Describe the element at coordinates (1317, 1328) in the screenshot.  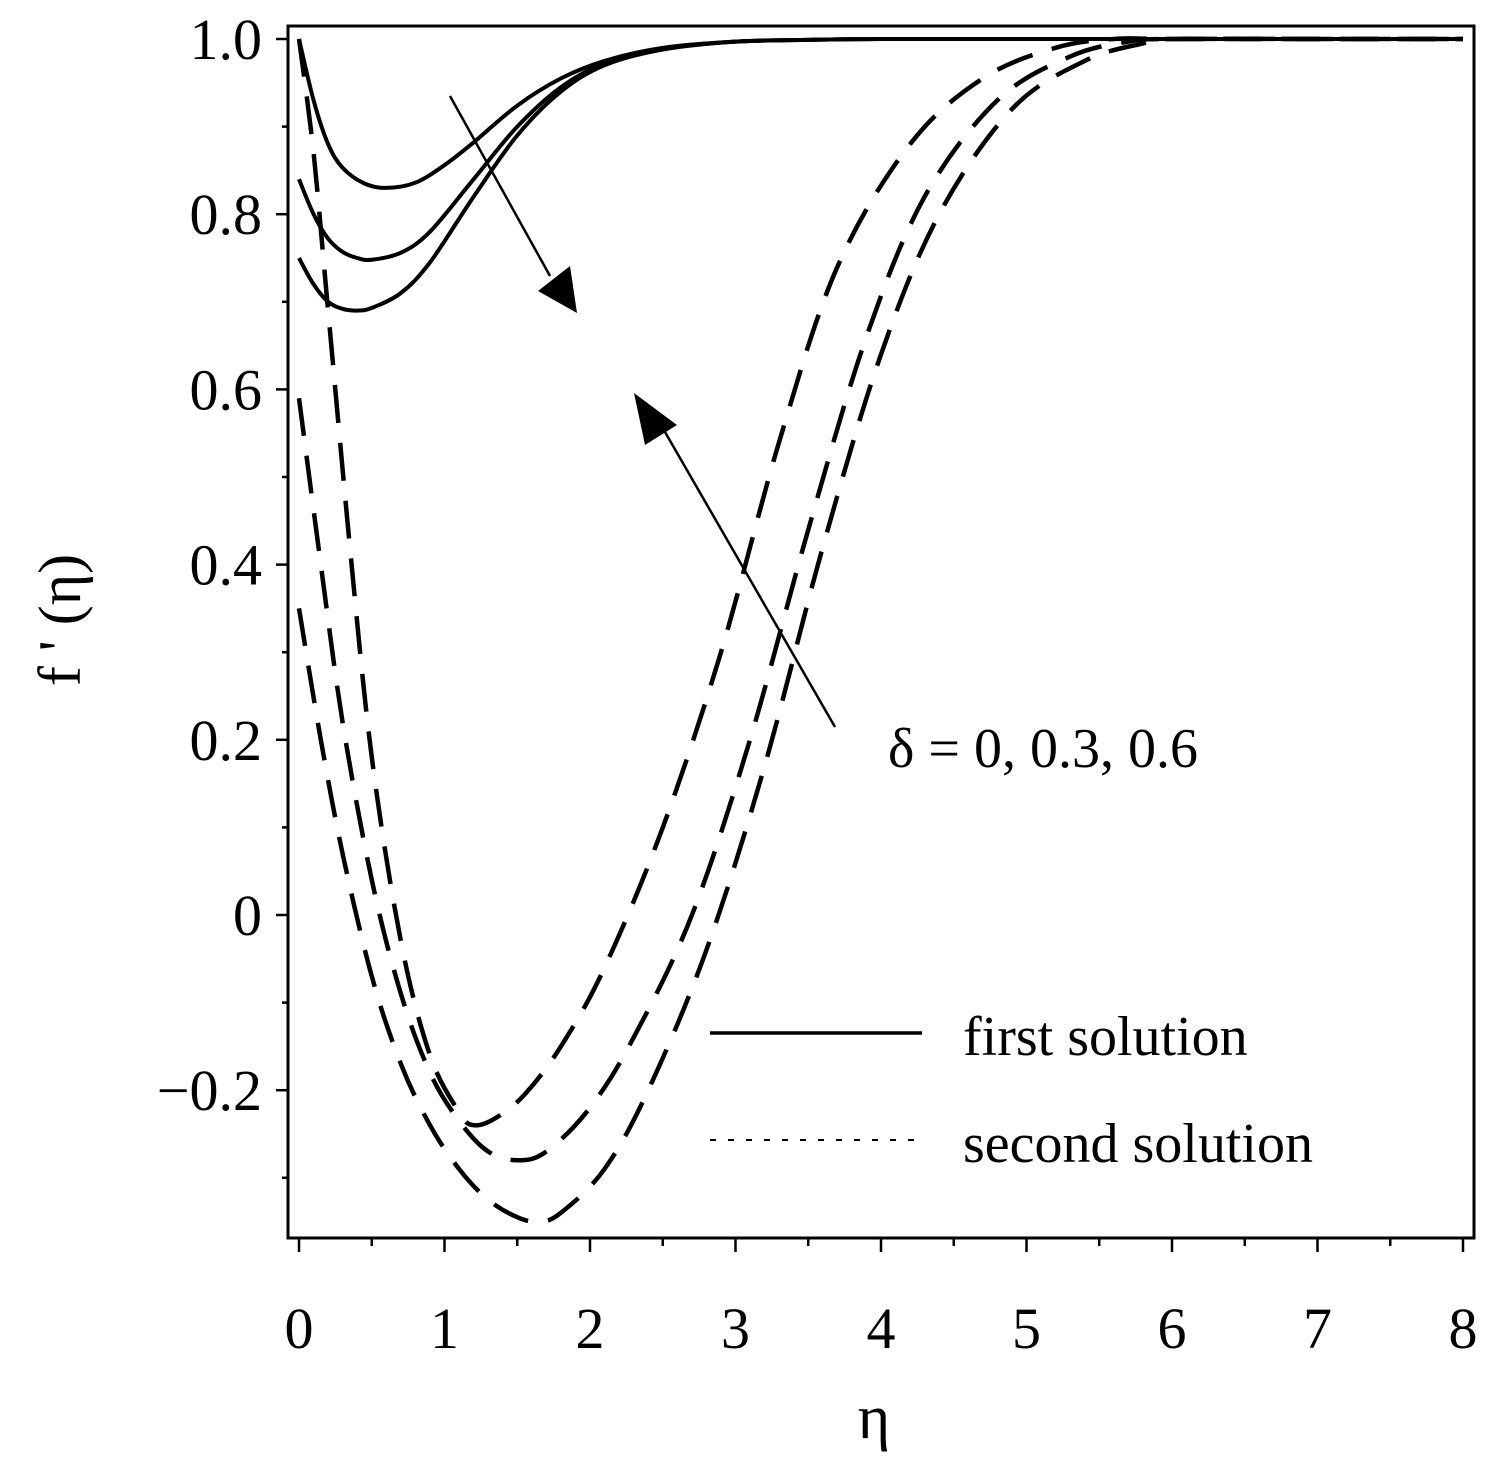
I see `x-tick-label: 7` at that location.